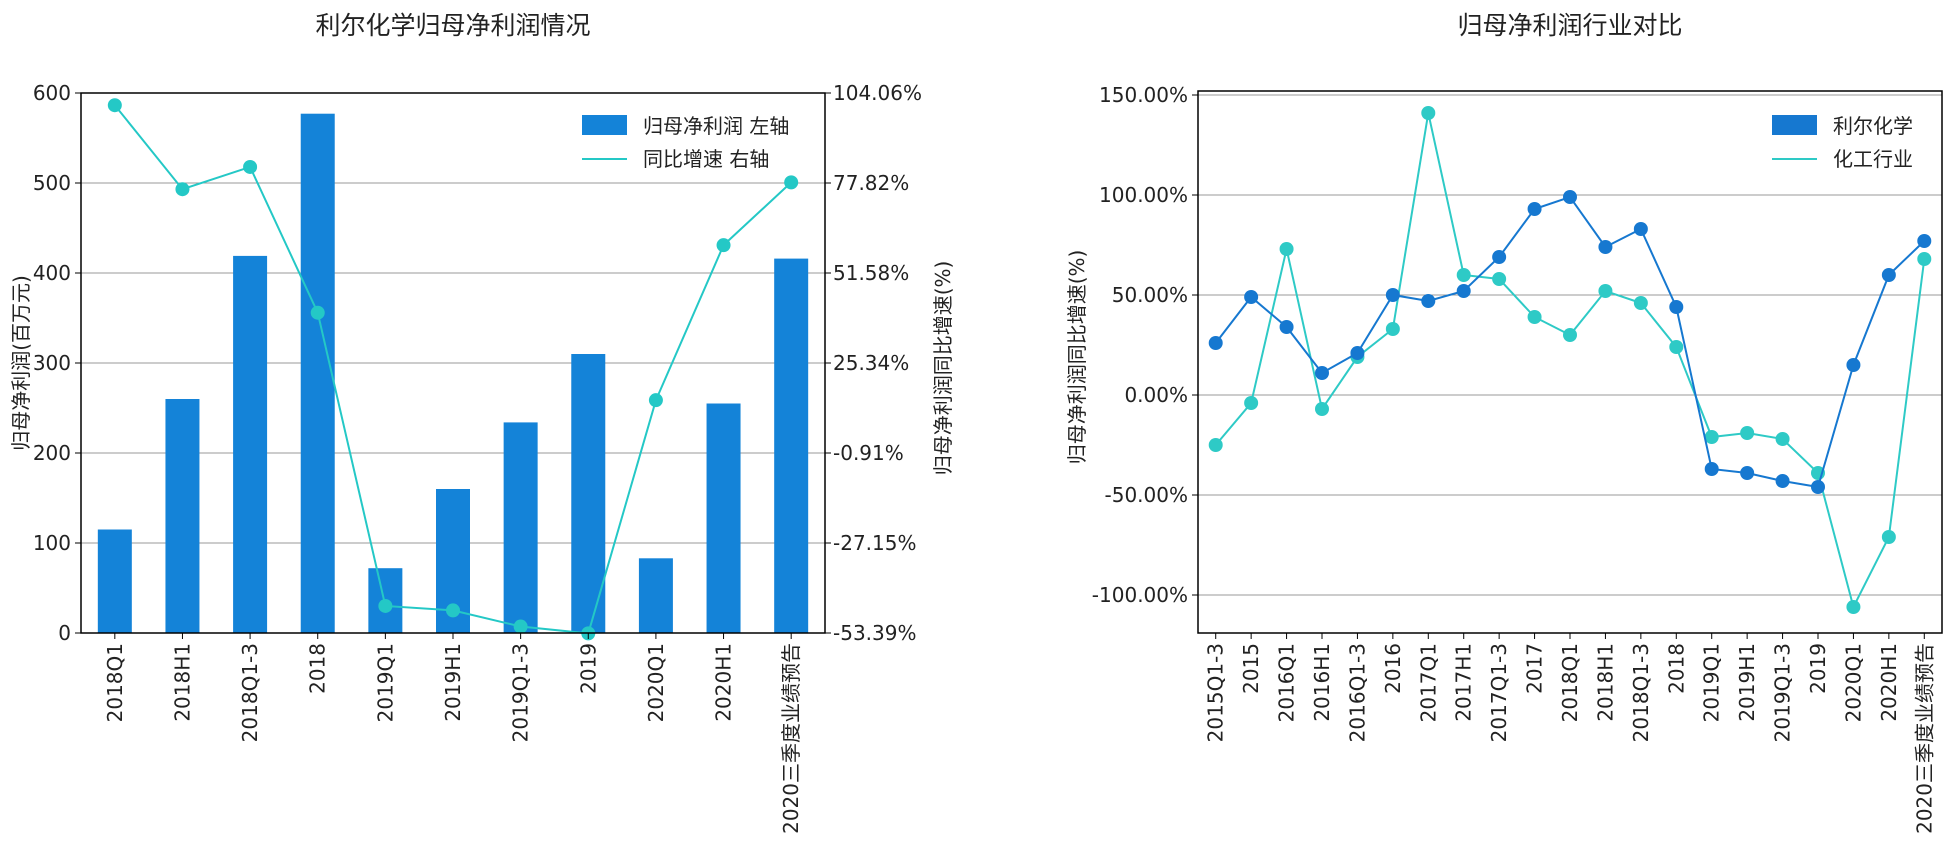 This screenshot has height=857, width=1952. Describe the element at coordinates (1140, 595) in the screenshot. I see `y-tick-label: -100.00%` at that location.